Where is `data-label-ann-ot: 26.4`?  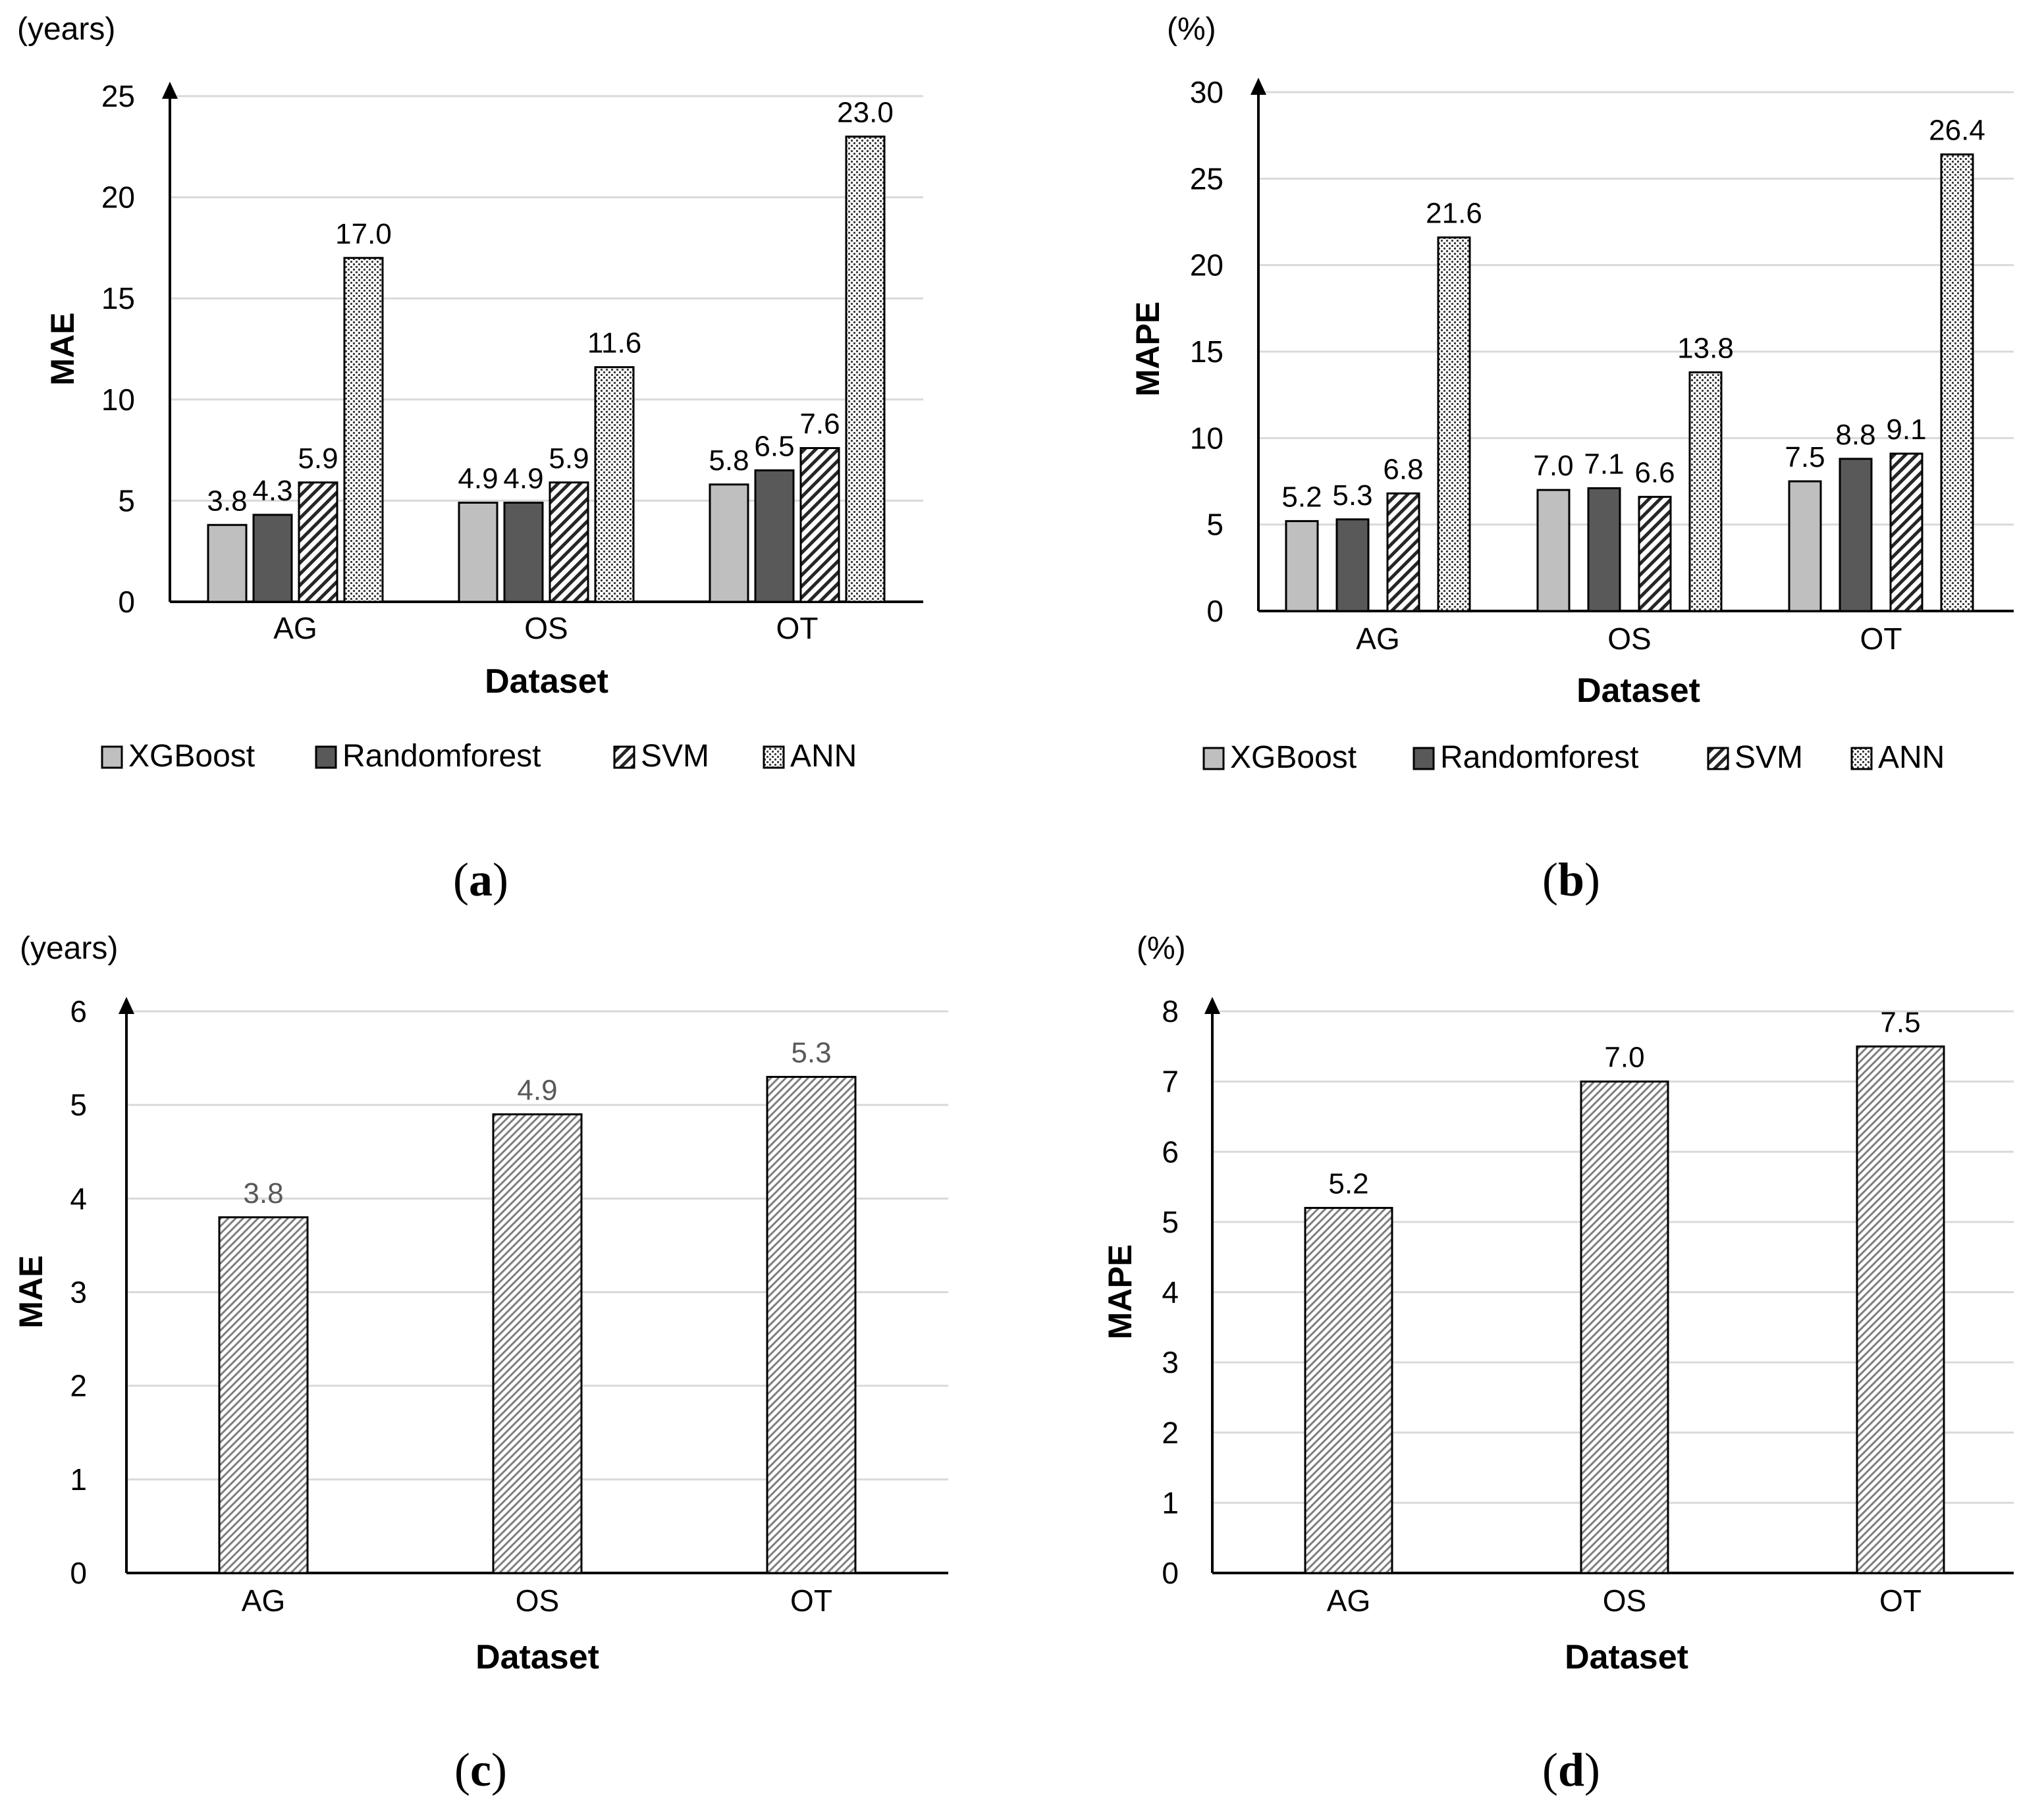
data-label-ann-ot: 26.4 is located at coordinates (1957, 131).